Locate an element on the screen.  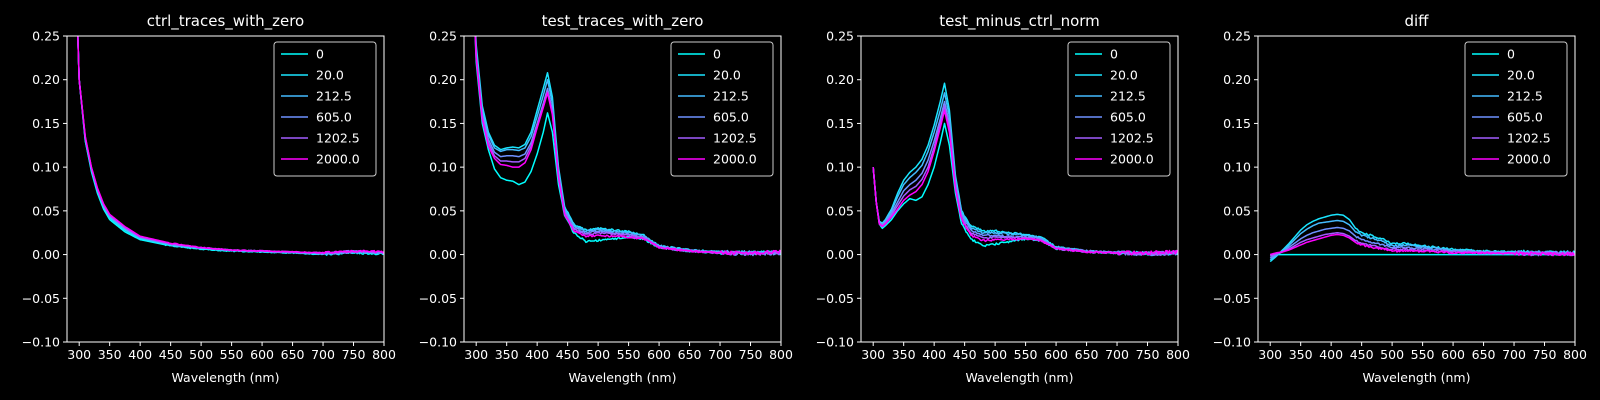
series-line-20.0 is located at coordinates (1422, 238).